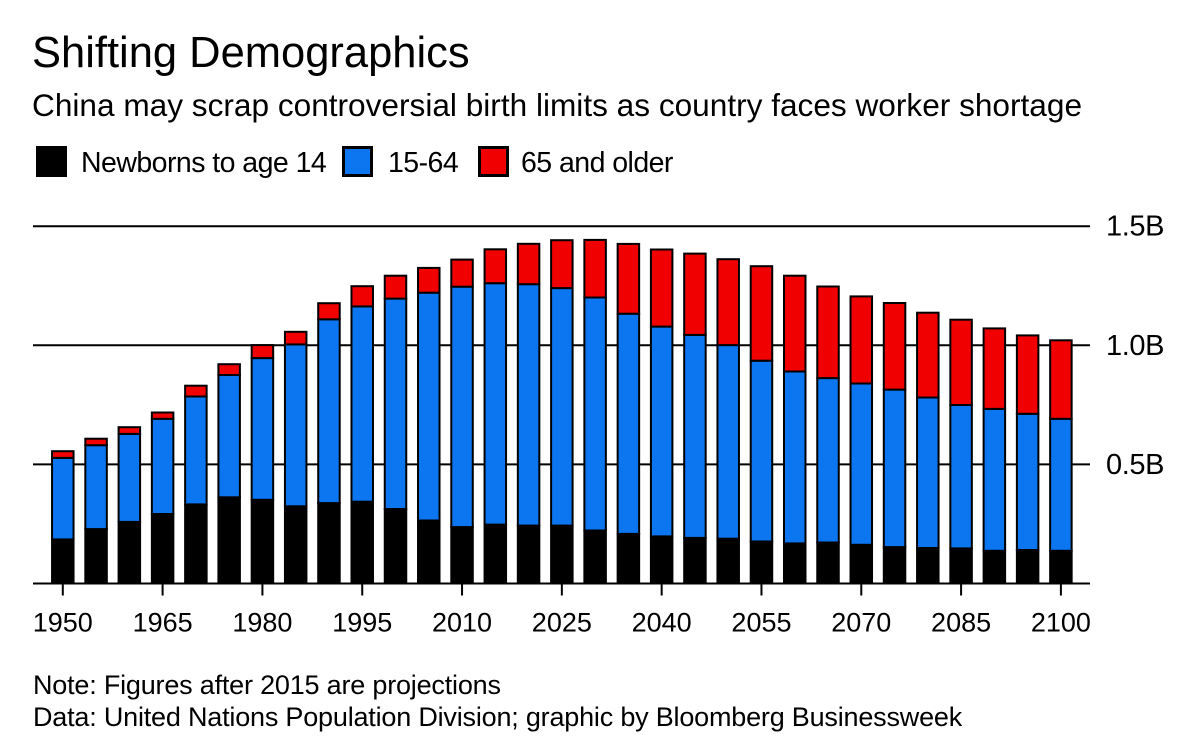 The image size is (1200, 751). Describe the element at coordinates (462, 623) in the screenshot. I see `svg-text: 2010` at that location.